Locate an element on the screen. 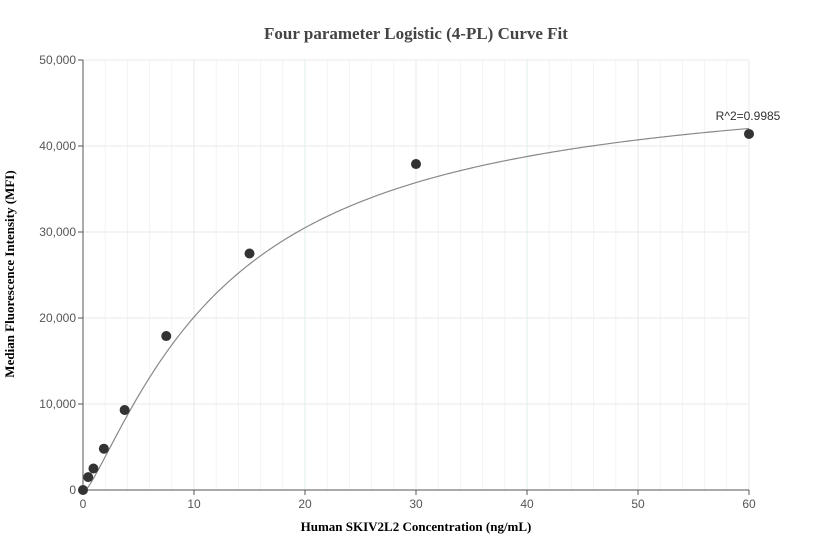 Image resolution: width=832 pixels, height=560 pixels. y-tick-label: 0 is located at coordinates (72, 490).